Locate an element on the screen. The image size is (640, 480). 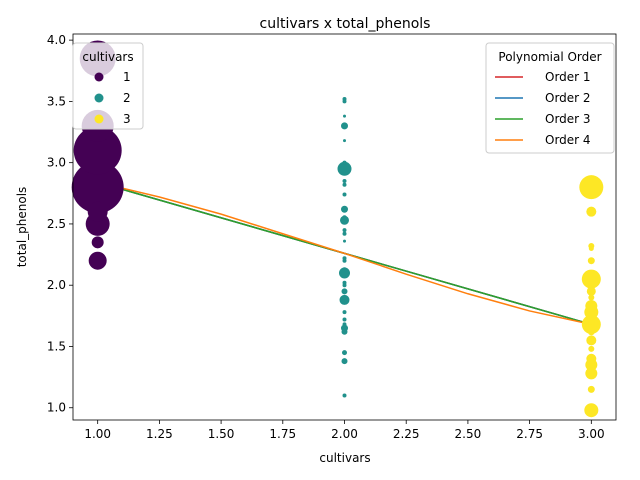
legend-line-label-3: Order 3 is located at coordinates (568, 119).